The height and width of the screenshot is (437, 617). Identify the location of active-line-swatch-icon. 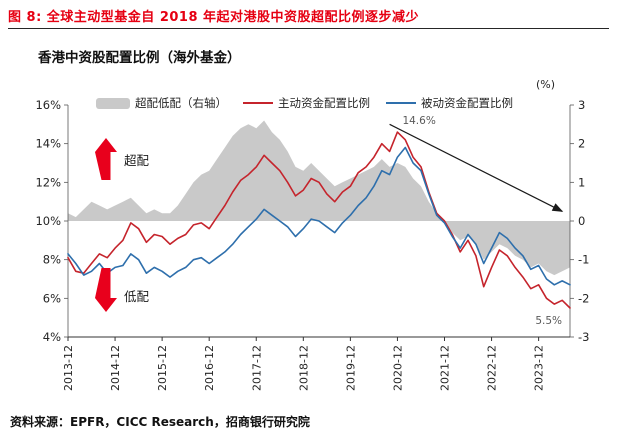
(258, 103).